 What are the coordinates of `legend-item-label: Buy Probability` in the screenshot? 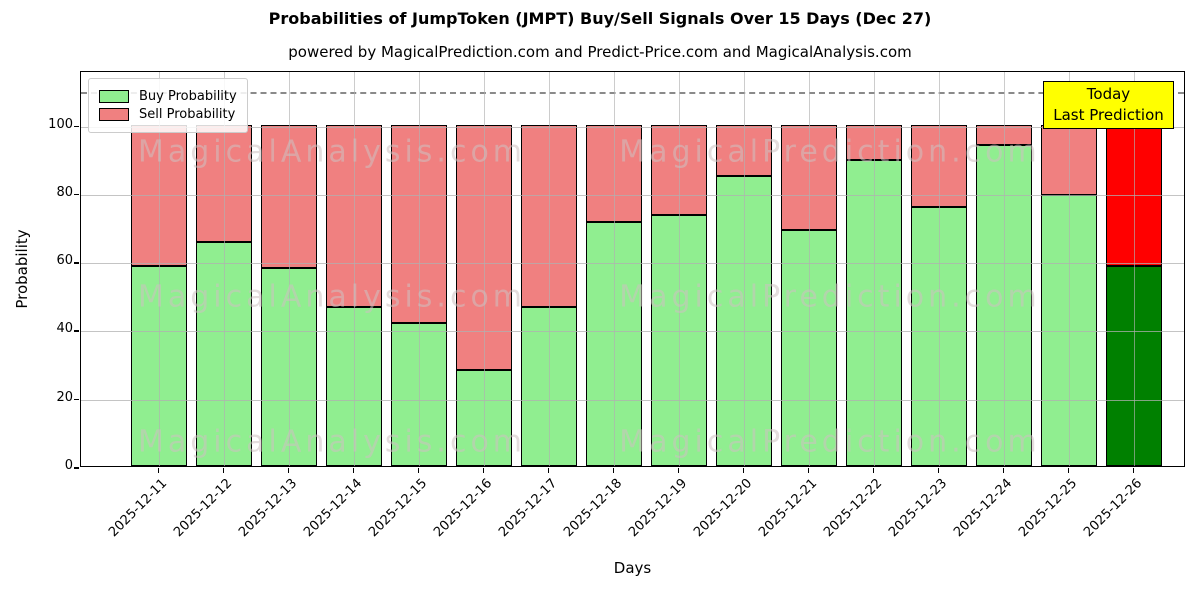 It's located at (188, 96).